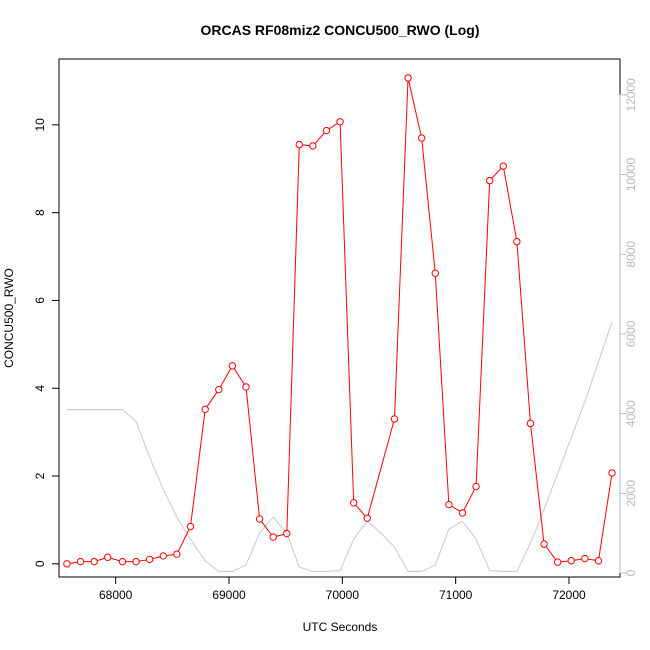 Image resolution: width=650 pixels, height=650 pixels. Describe the element at coordinates (343, 595) in the screenshot. I see `x-tick-label: 70000` at that location.